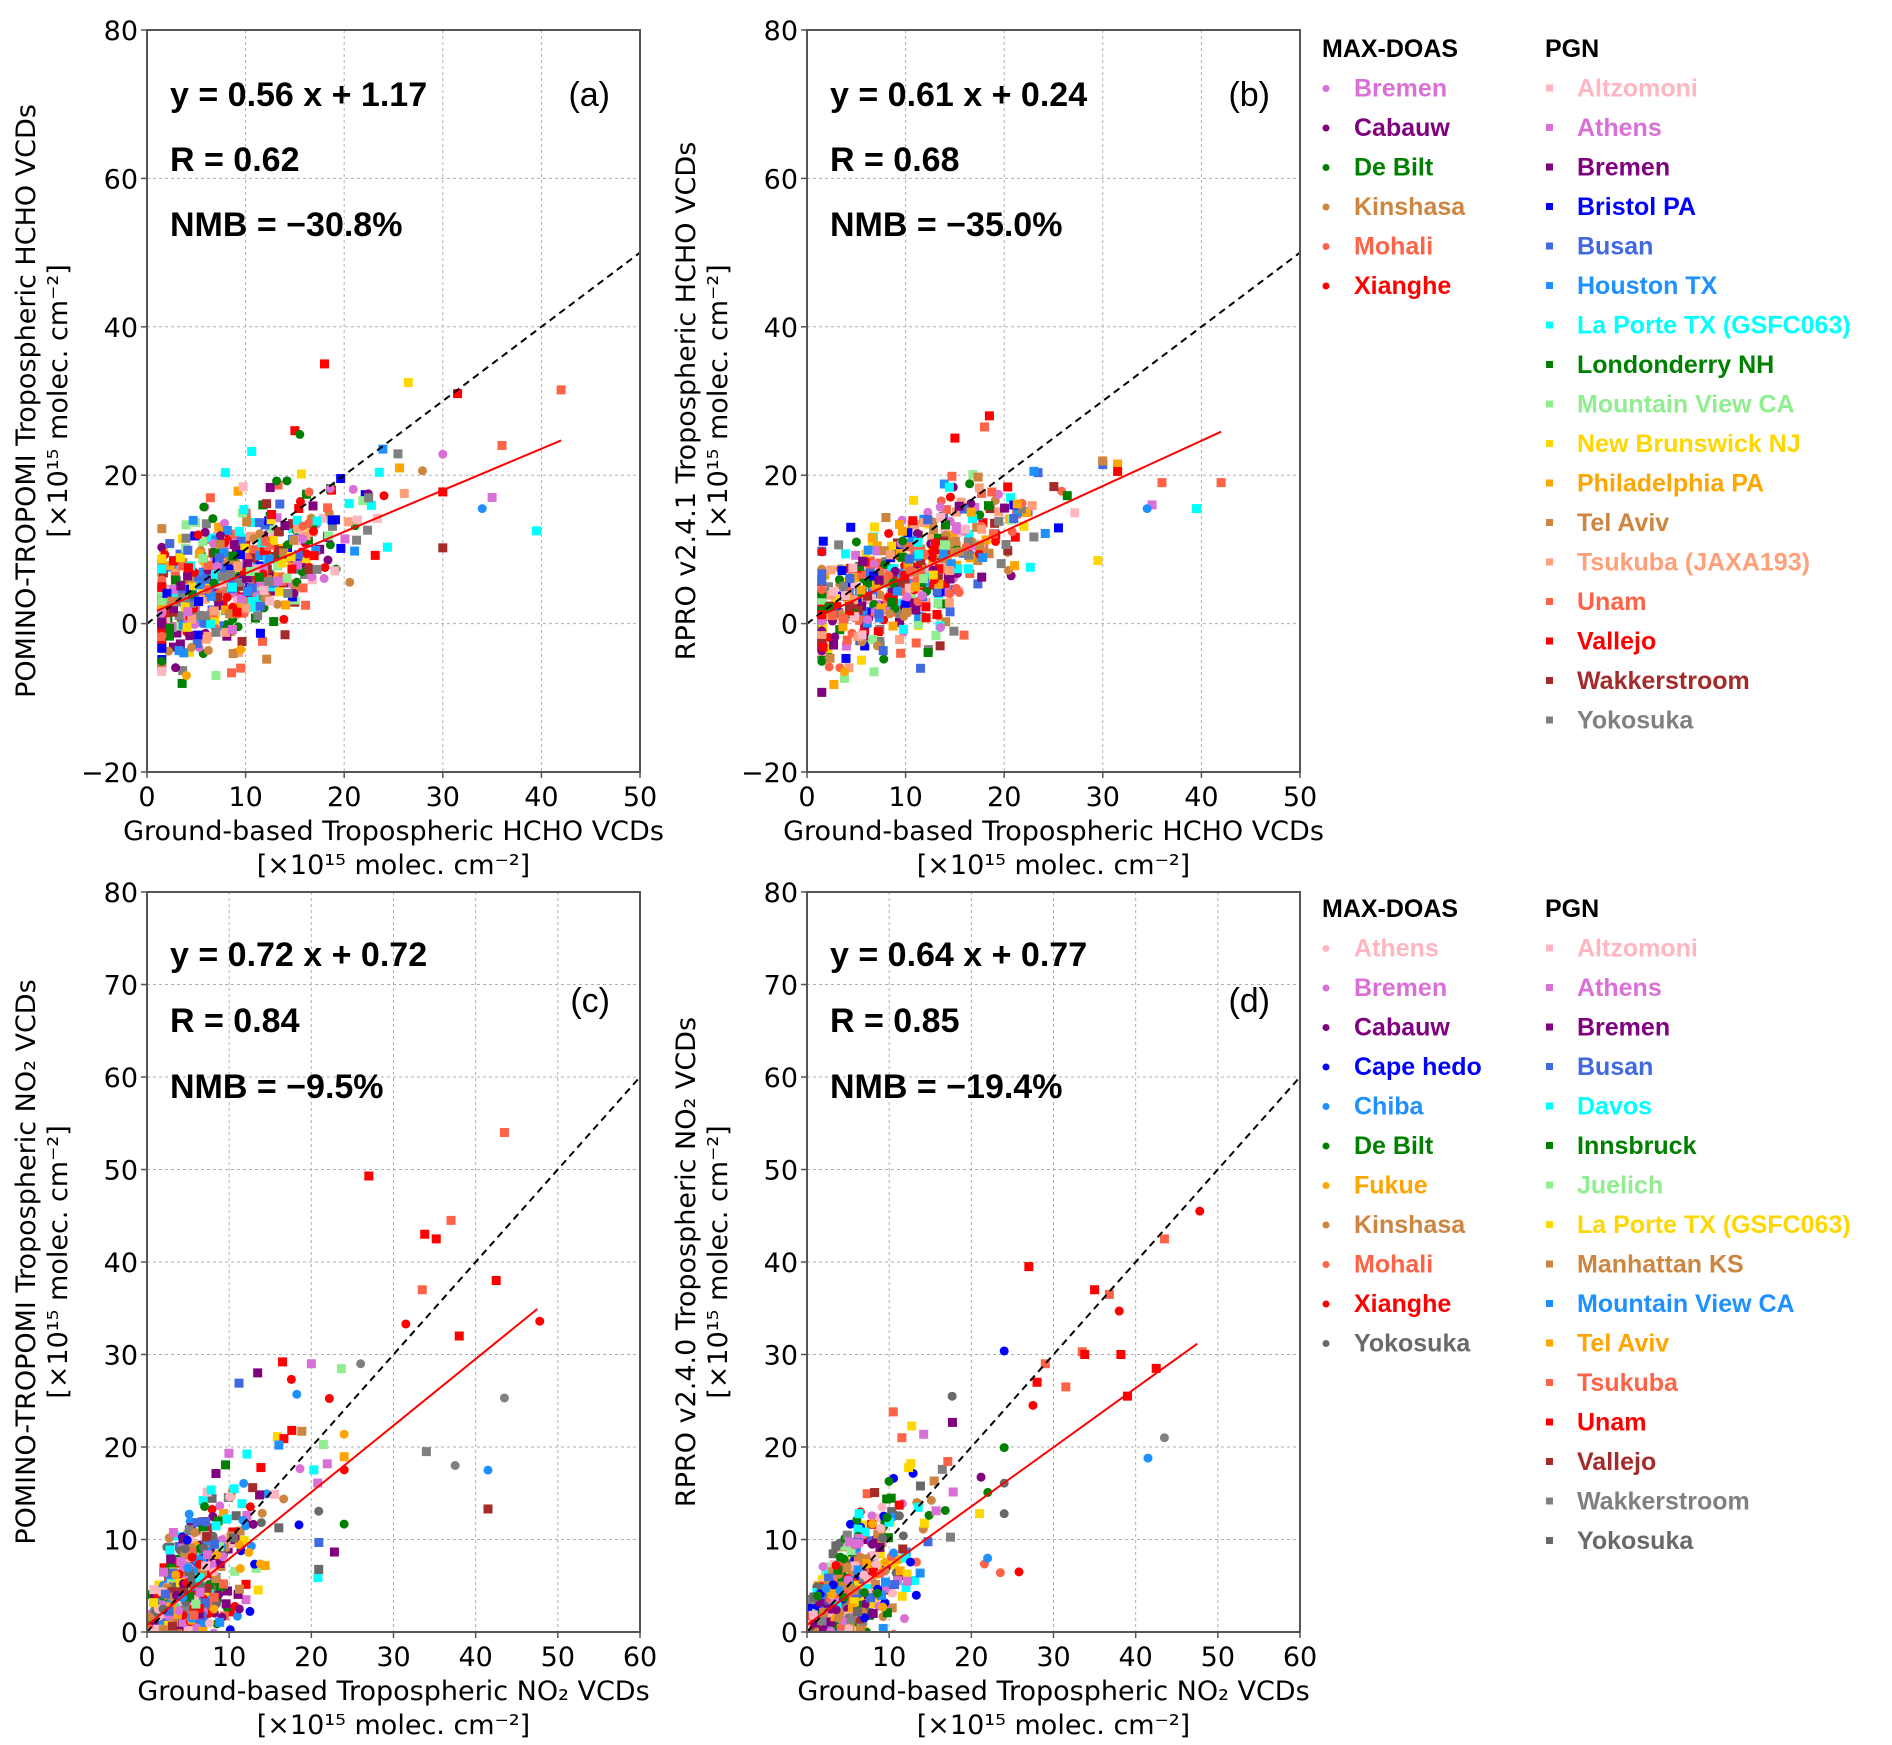  What do you see at coordinates (1412, 1344) in the screenshot?
I see `legend-item-max-doas: Yokosuka` at bounding box center [1412, 1344].